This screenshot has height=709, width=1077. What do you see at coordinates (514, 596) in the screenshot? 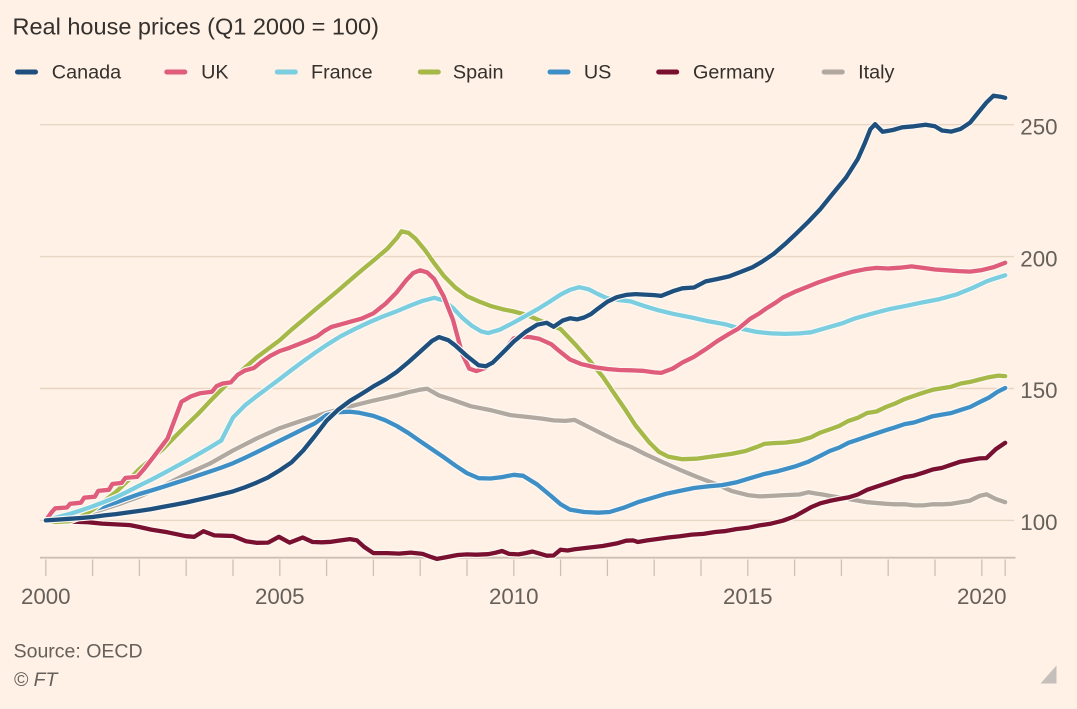
I see `svg-text: 2010` at bounding box center [514, 596].